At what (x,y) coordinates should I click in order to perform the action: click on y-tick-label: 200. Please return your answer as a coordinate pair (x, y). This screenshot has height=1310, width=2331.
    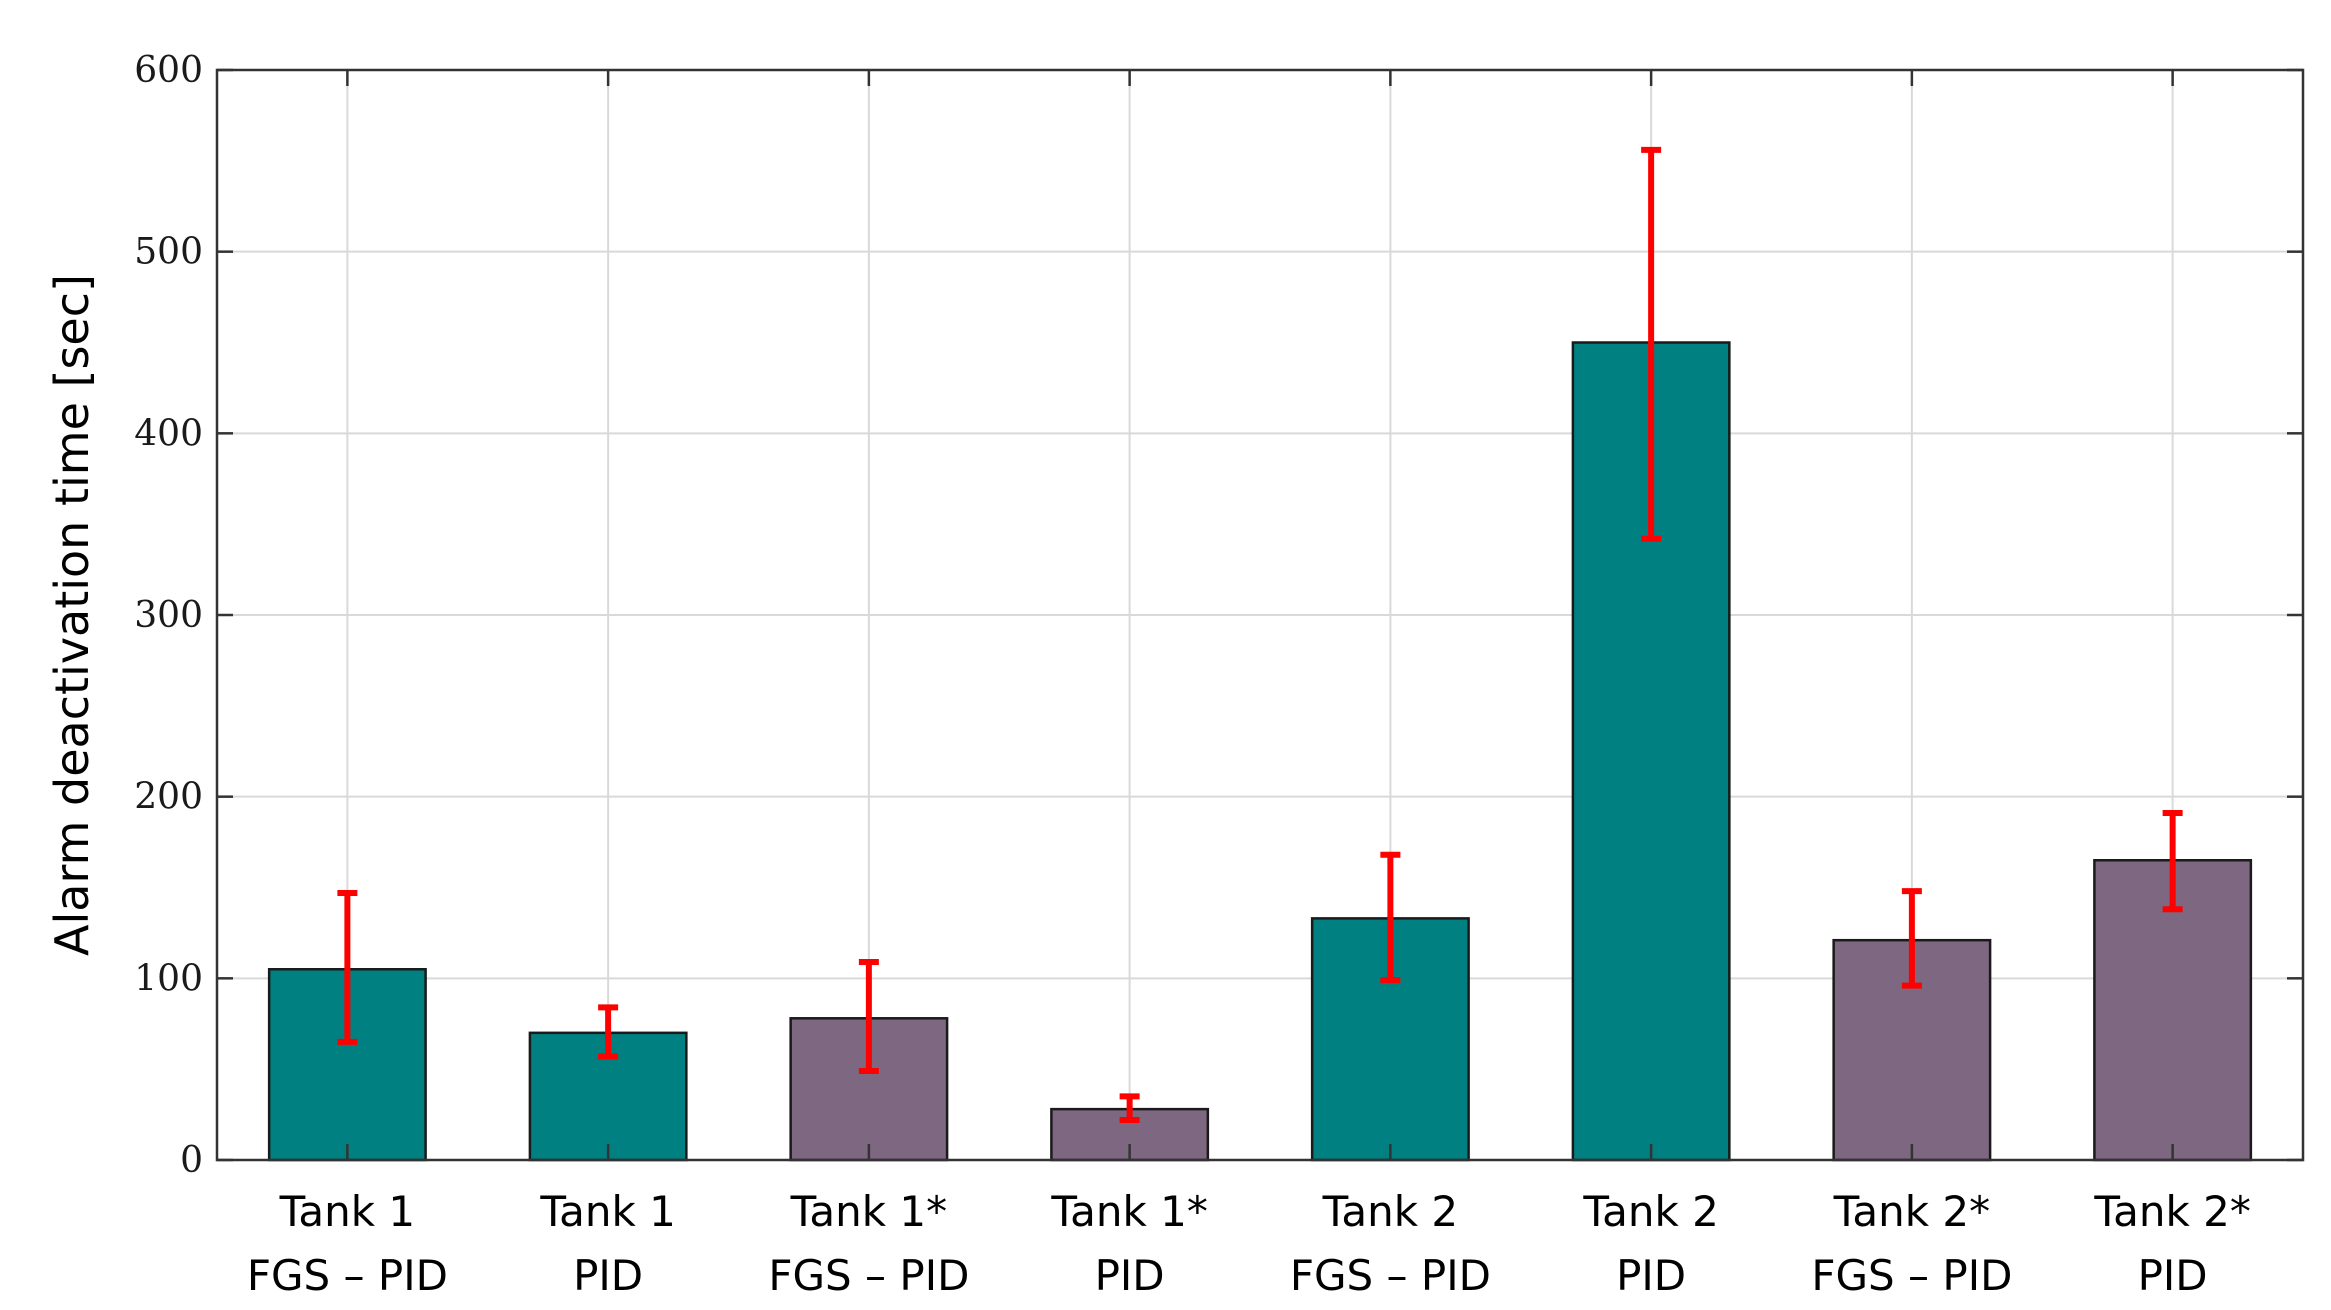
    Looking at the image, I should click on (168, 797).